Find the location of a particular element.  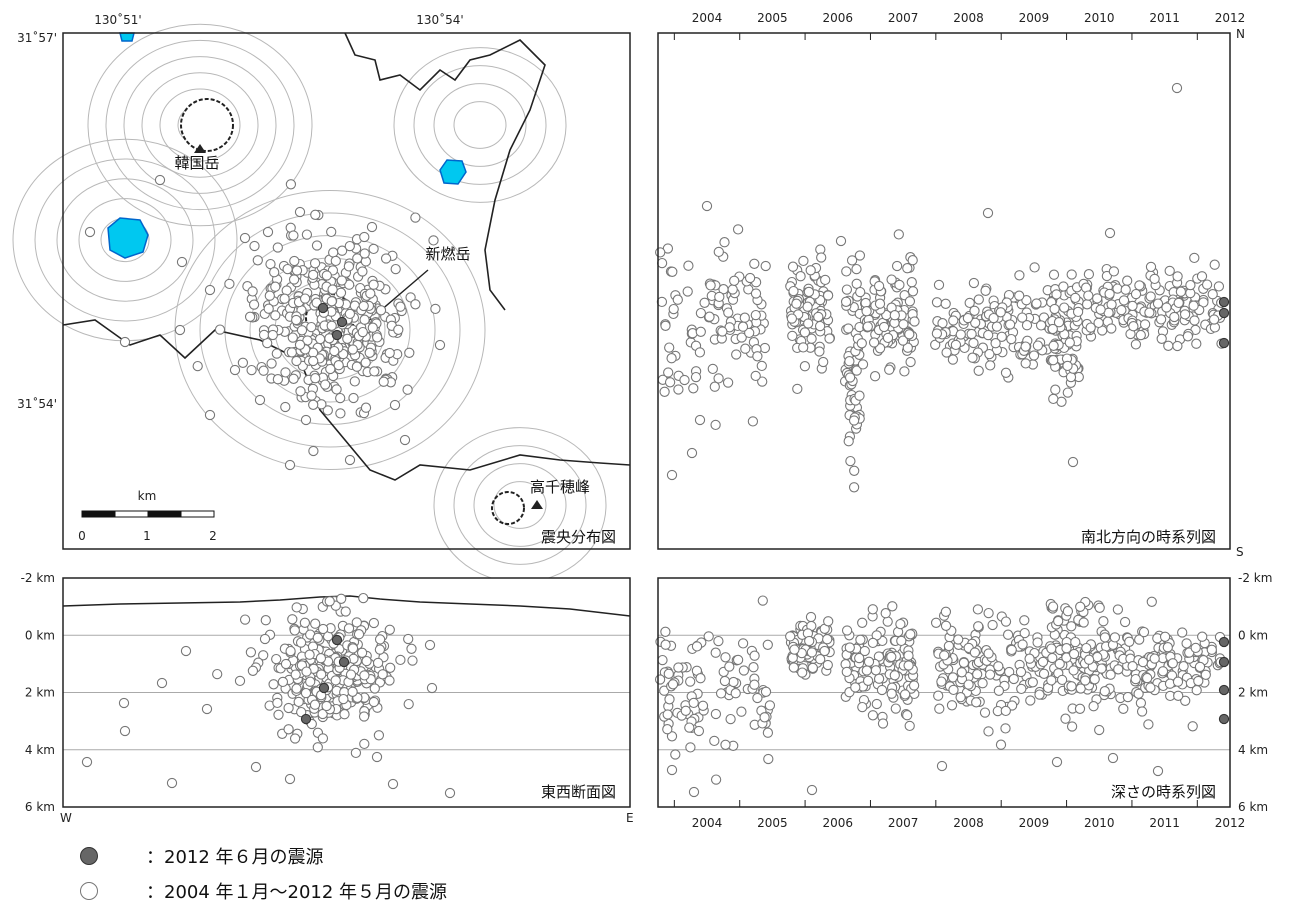

ew-title: 東西断面図 is located at coordinates (578, 792).